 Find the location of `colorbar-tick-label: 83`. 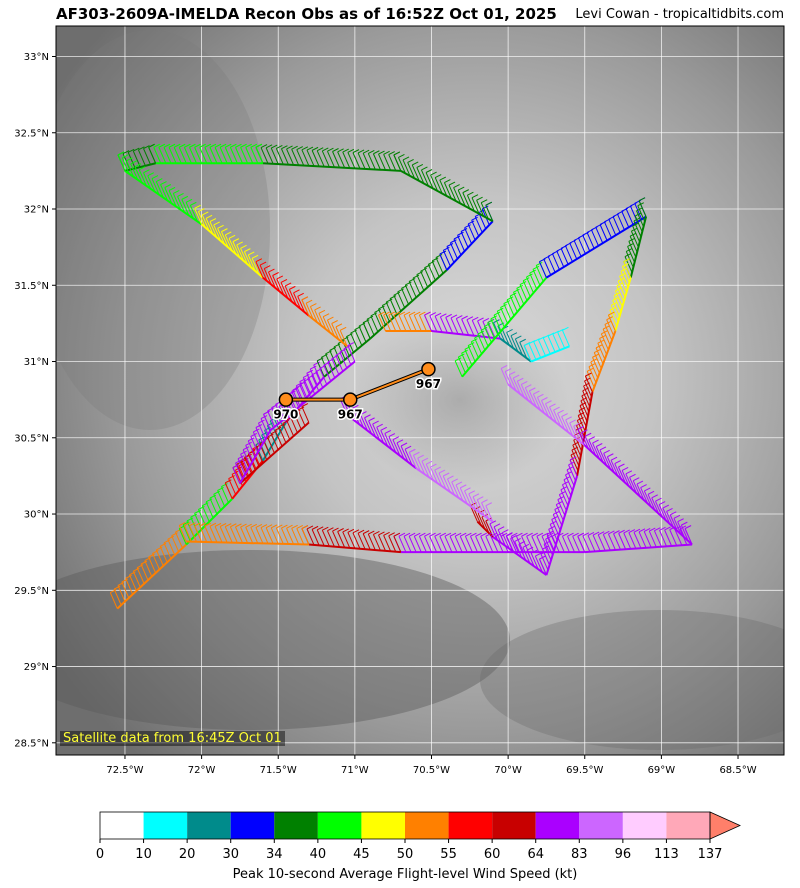

colorbar-tick-label: 83 is located at coordinates (579, 854).